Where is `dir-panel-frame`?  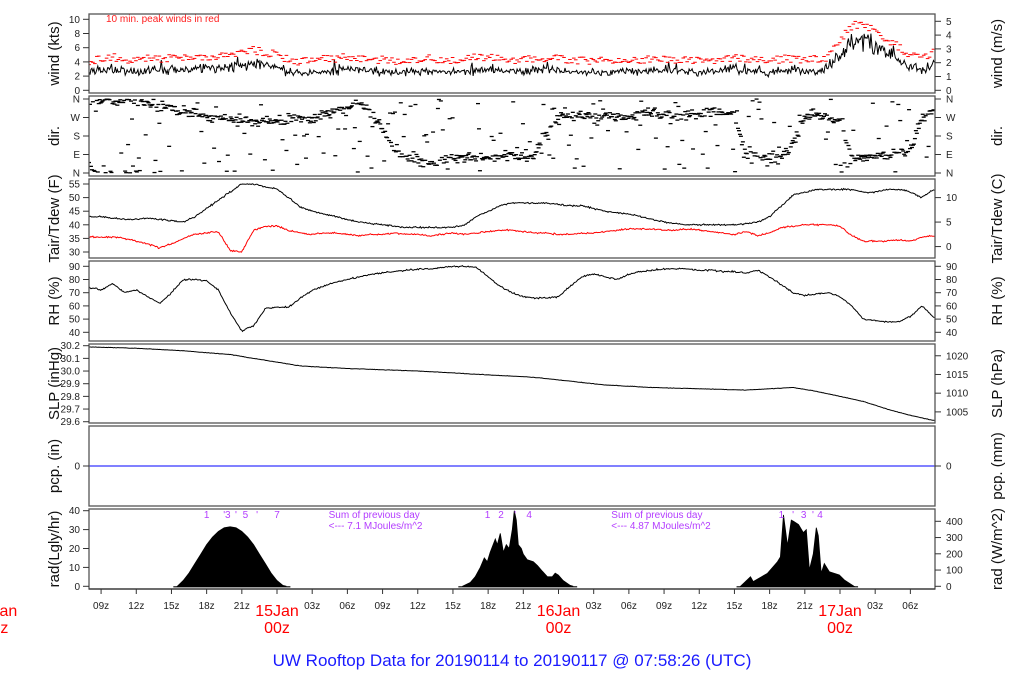 dir-panel-frame is located at coordinates (512, 136).